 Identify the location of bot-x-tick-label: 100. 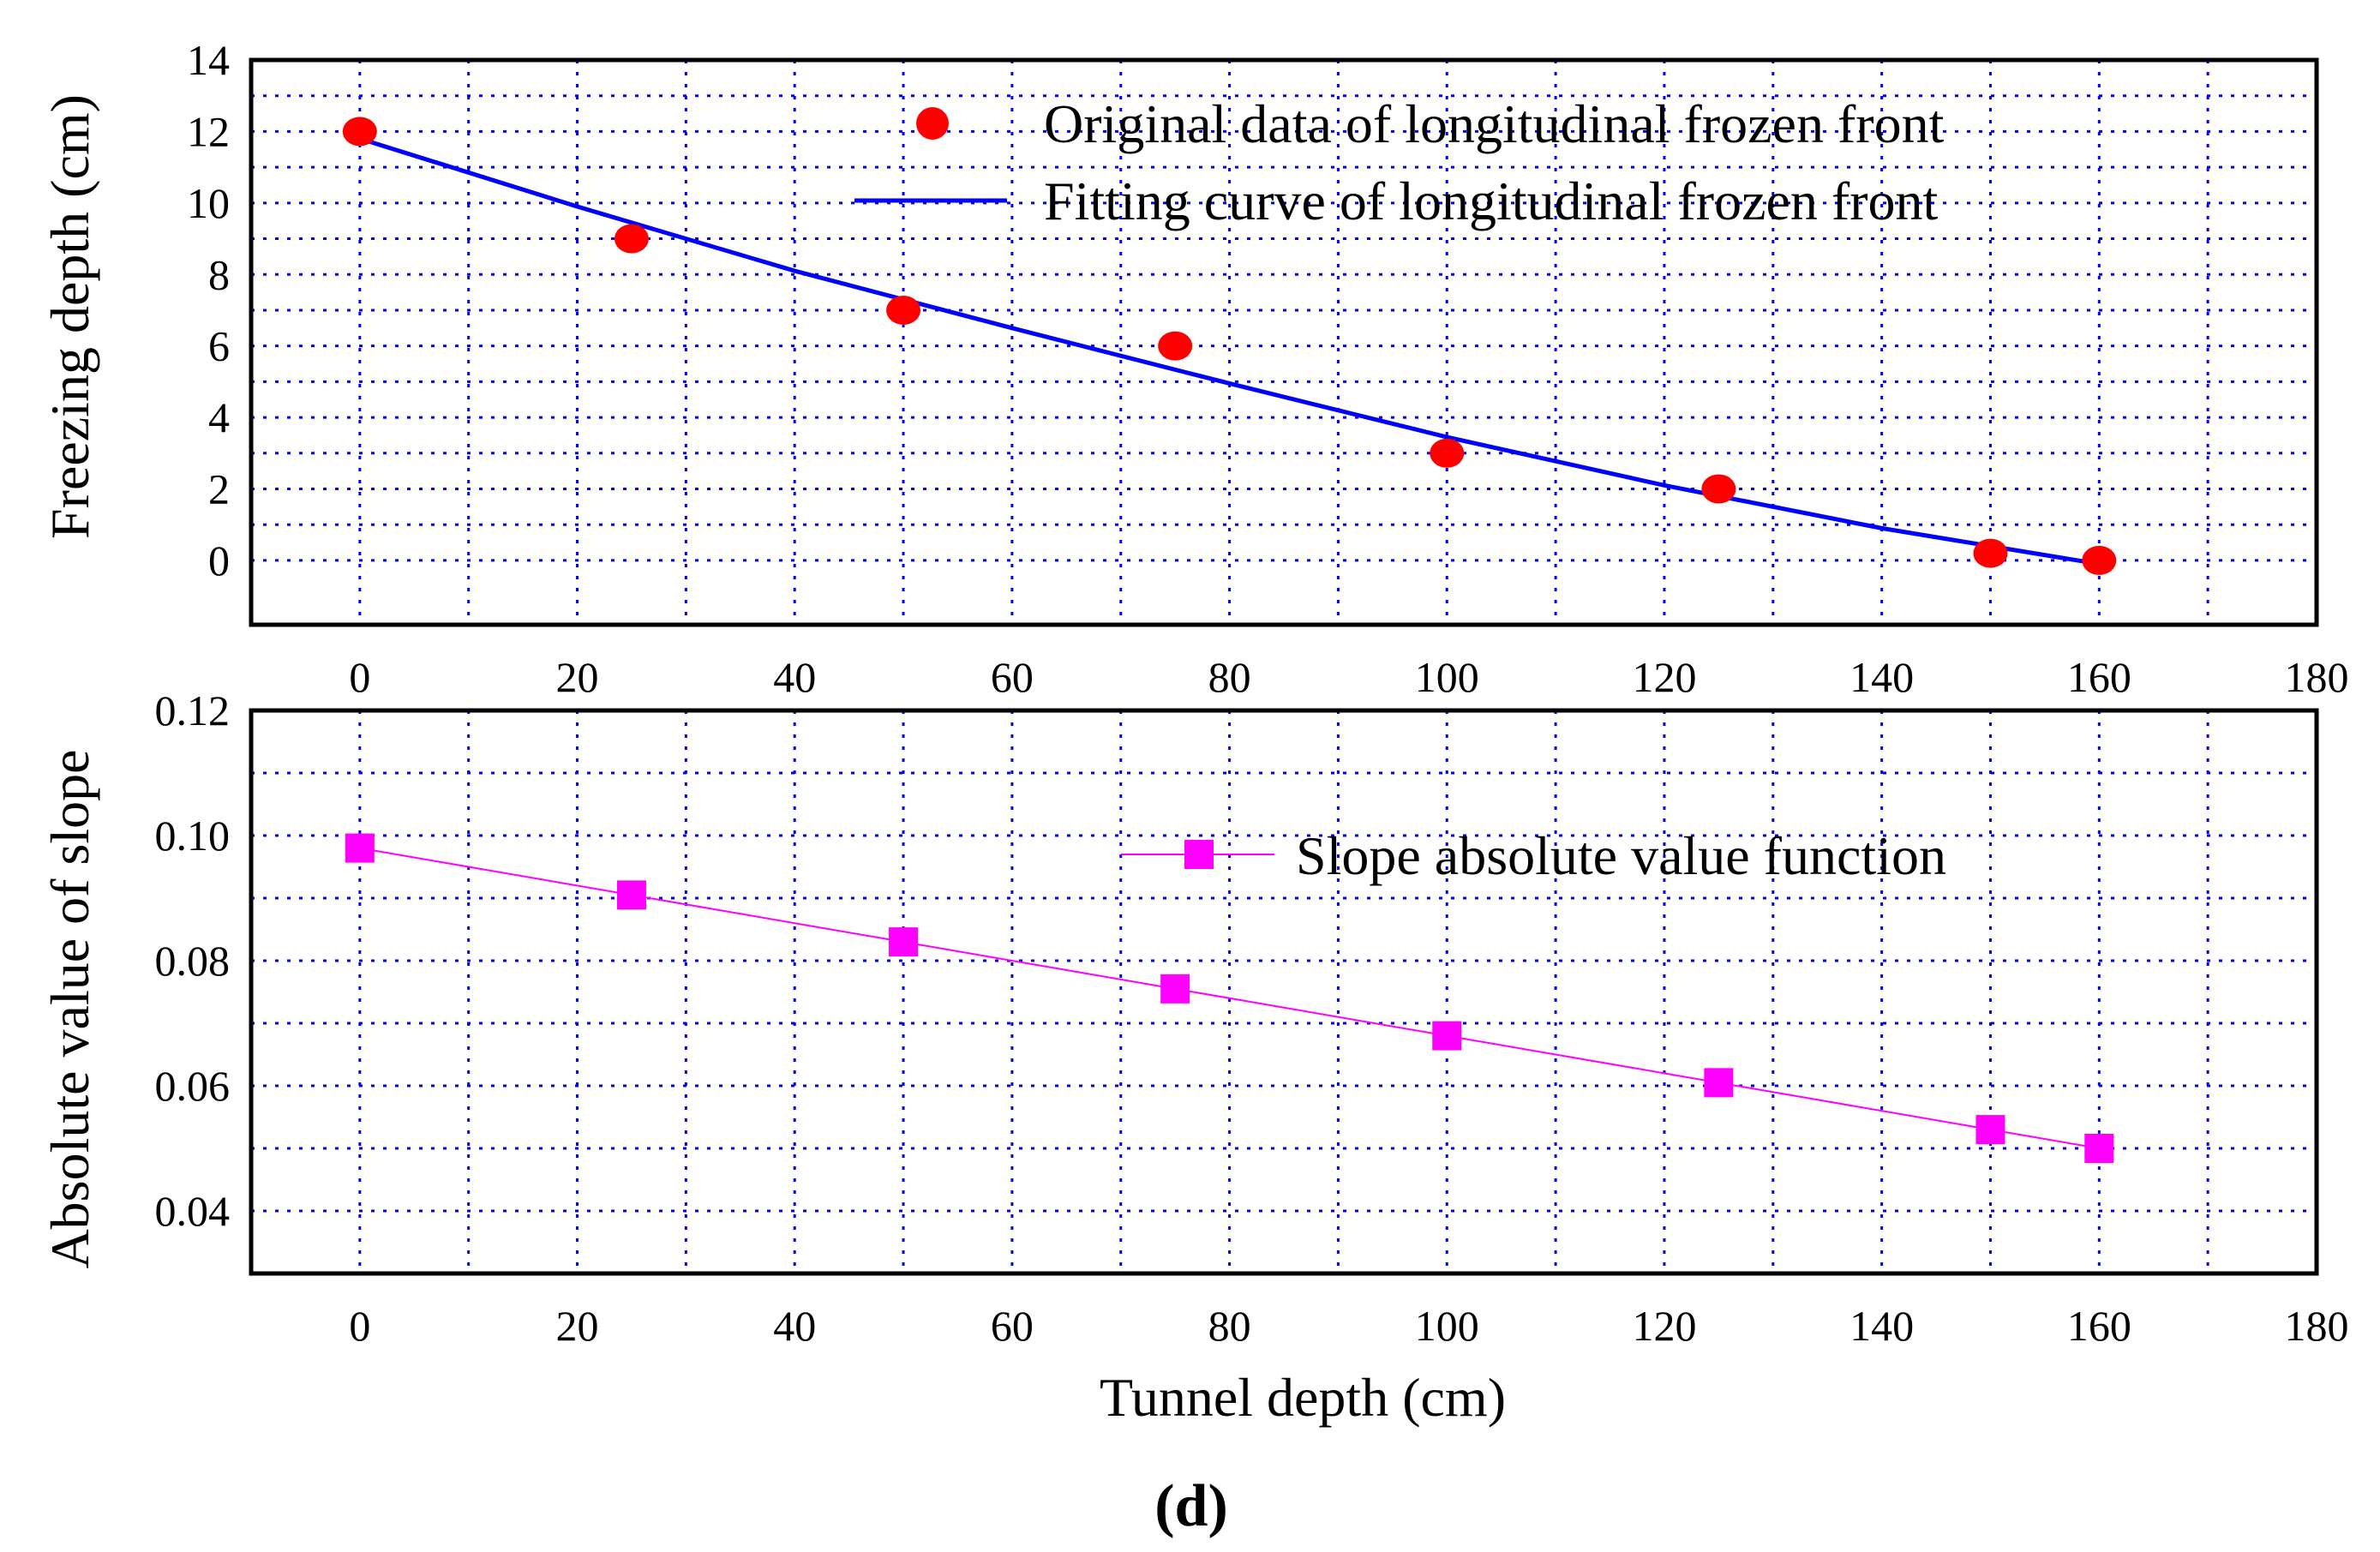
(1447, 1326).